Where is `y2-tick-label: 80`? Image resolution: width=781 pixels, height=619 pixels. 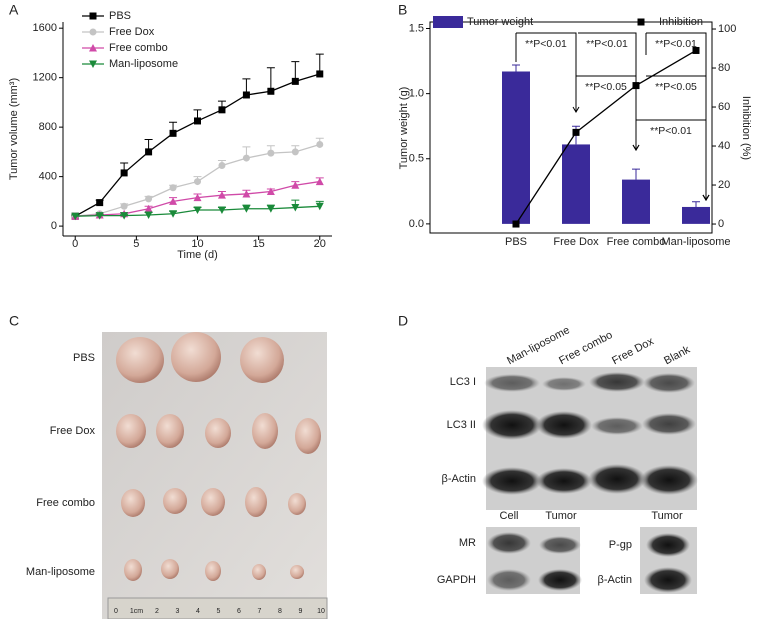
y2-tick-label: 80 is located at coordinates (724, 68).